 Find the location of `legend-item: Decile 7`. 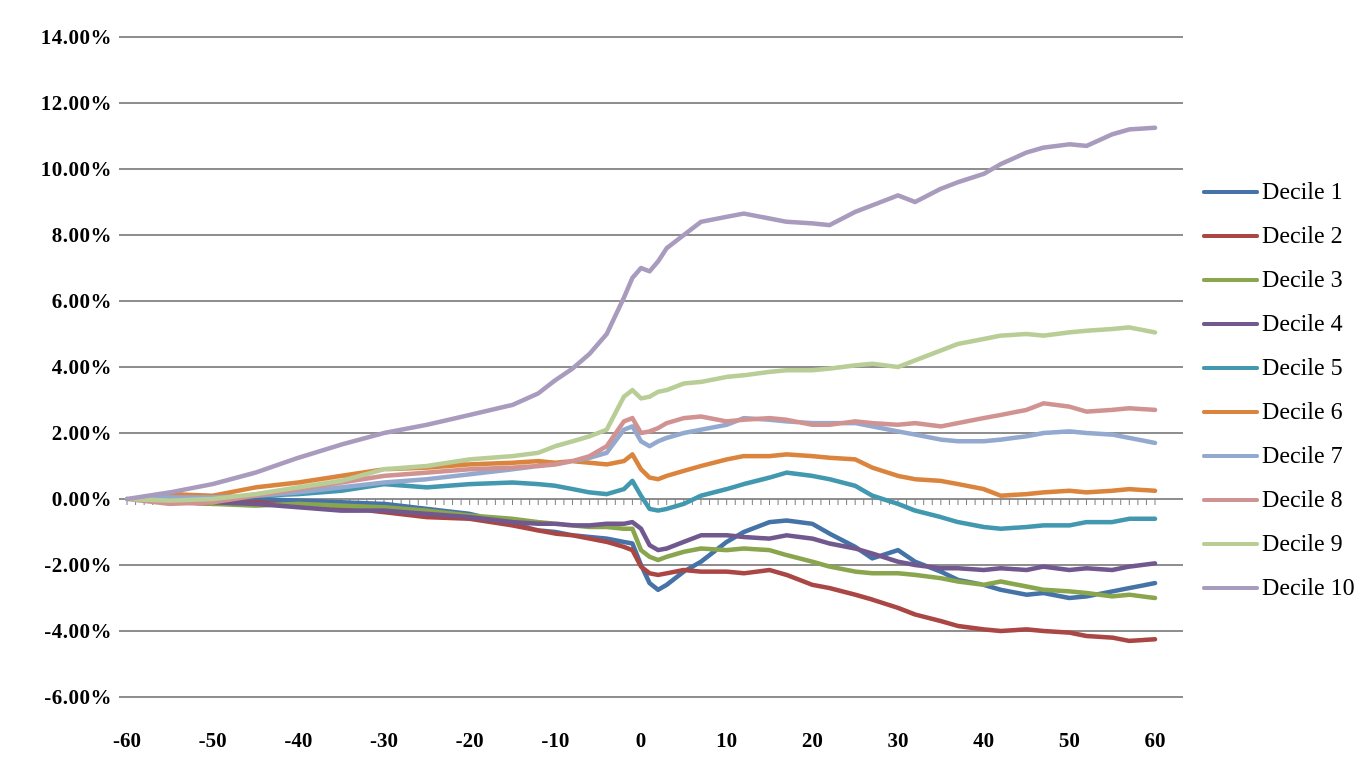

legend-item: Decile 7 is located at coordinates (1278, 456).